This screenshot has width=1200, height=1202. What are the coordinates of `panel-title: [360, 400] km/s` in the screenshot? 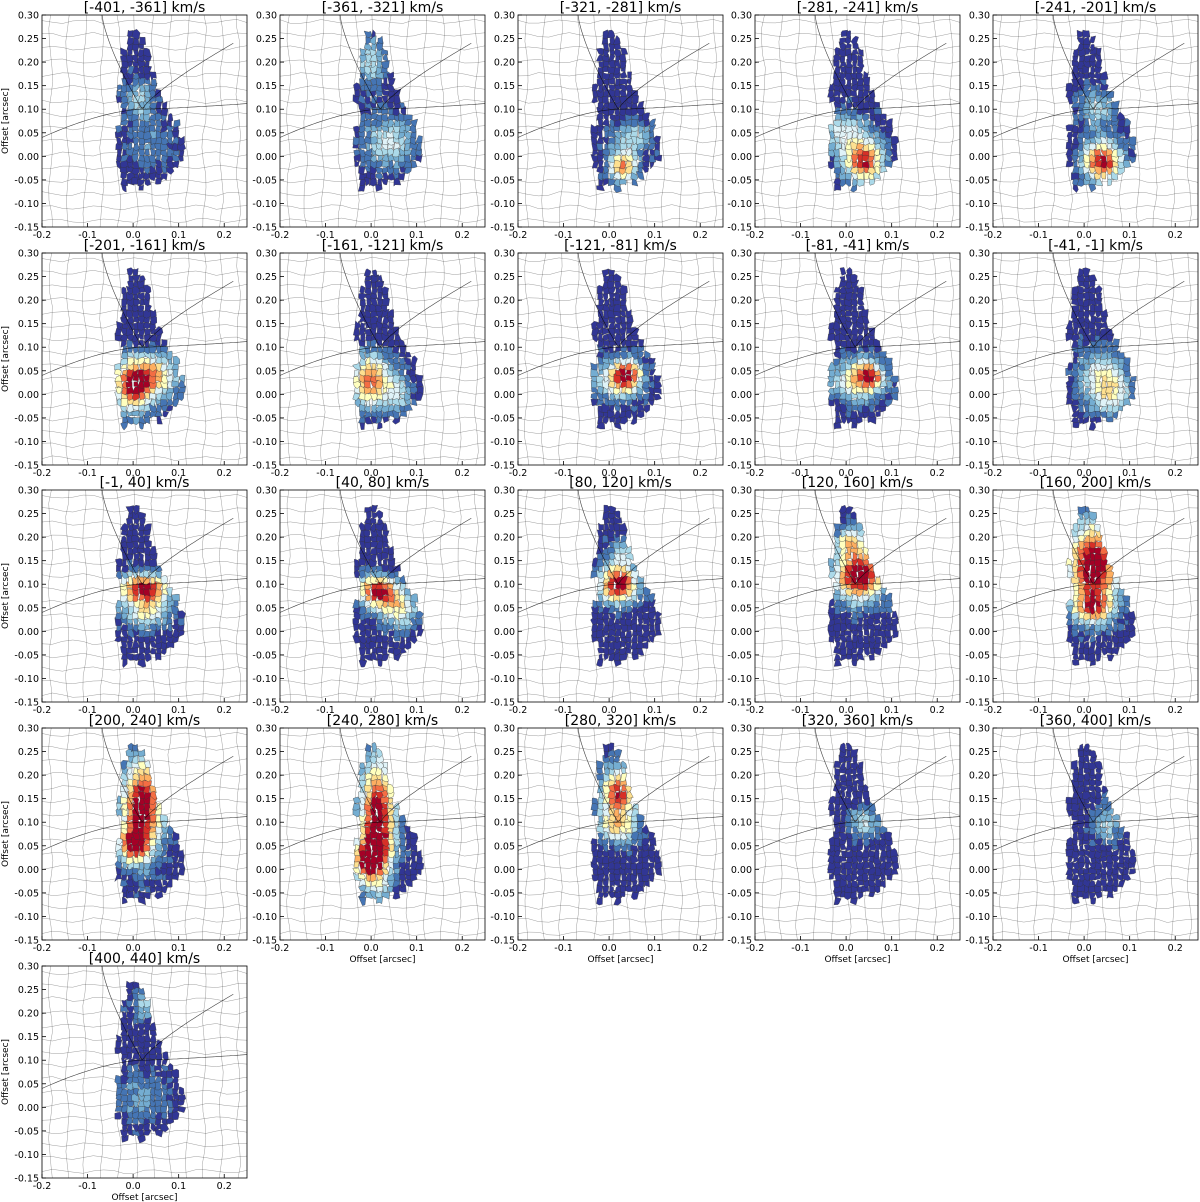 It's located at (1095, 721).